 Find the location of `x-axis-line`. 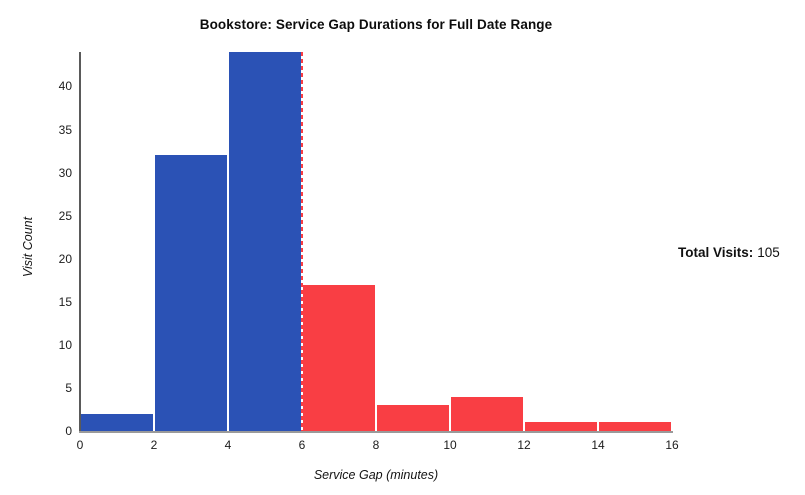

x-axis-line is located at coordinates (376, 432).